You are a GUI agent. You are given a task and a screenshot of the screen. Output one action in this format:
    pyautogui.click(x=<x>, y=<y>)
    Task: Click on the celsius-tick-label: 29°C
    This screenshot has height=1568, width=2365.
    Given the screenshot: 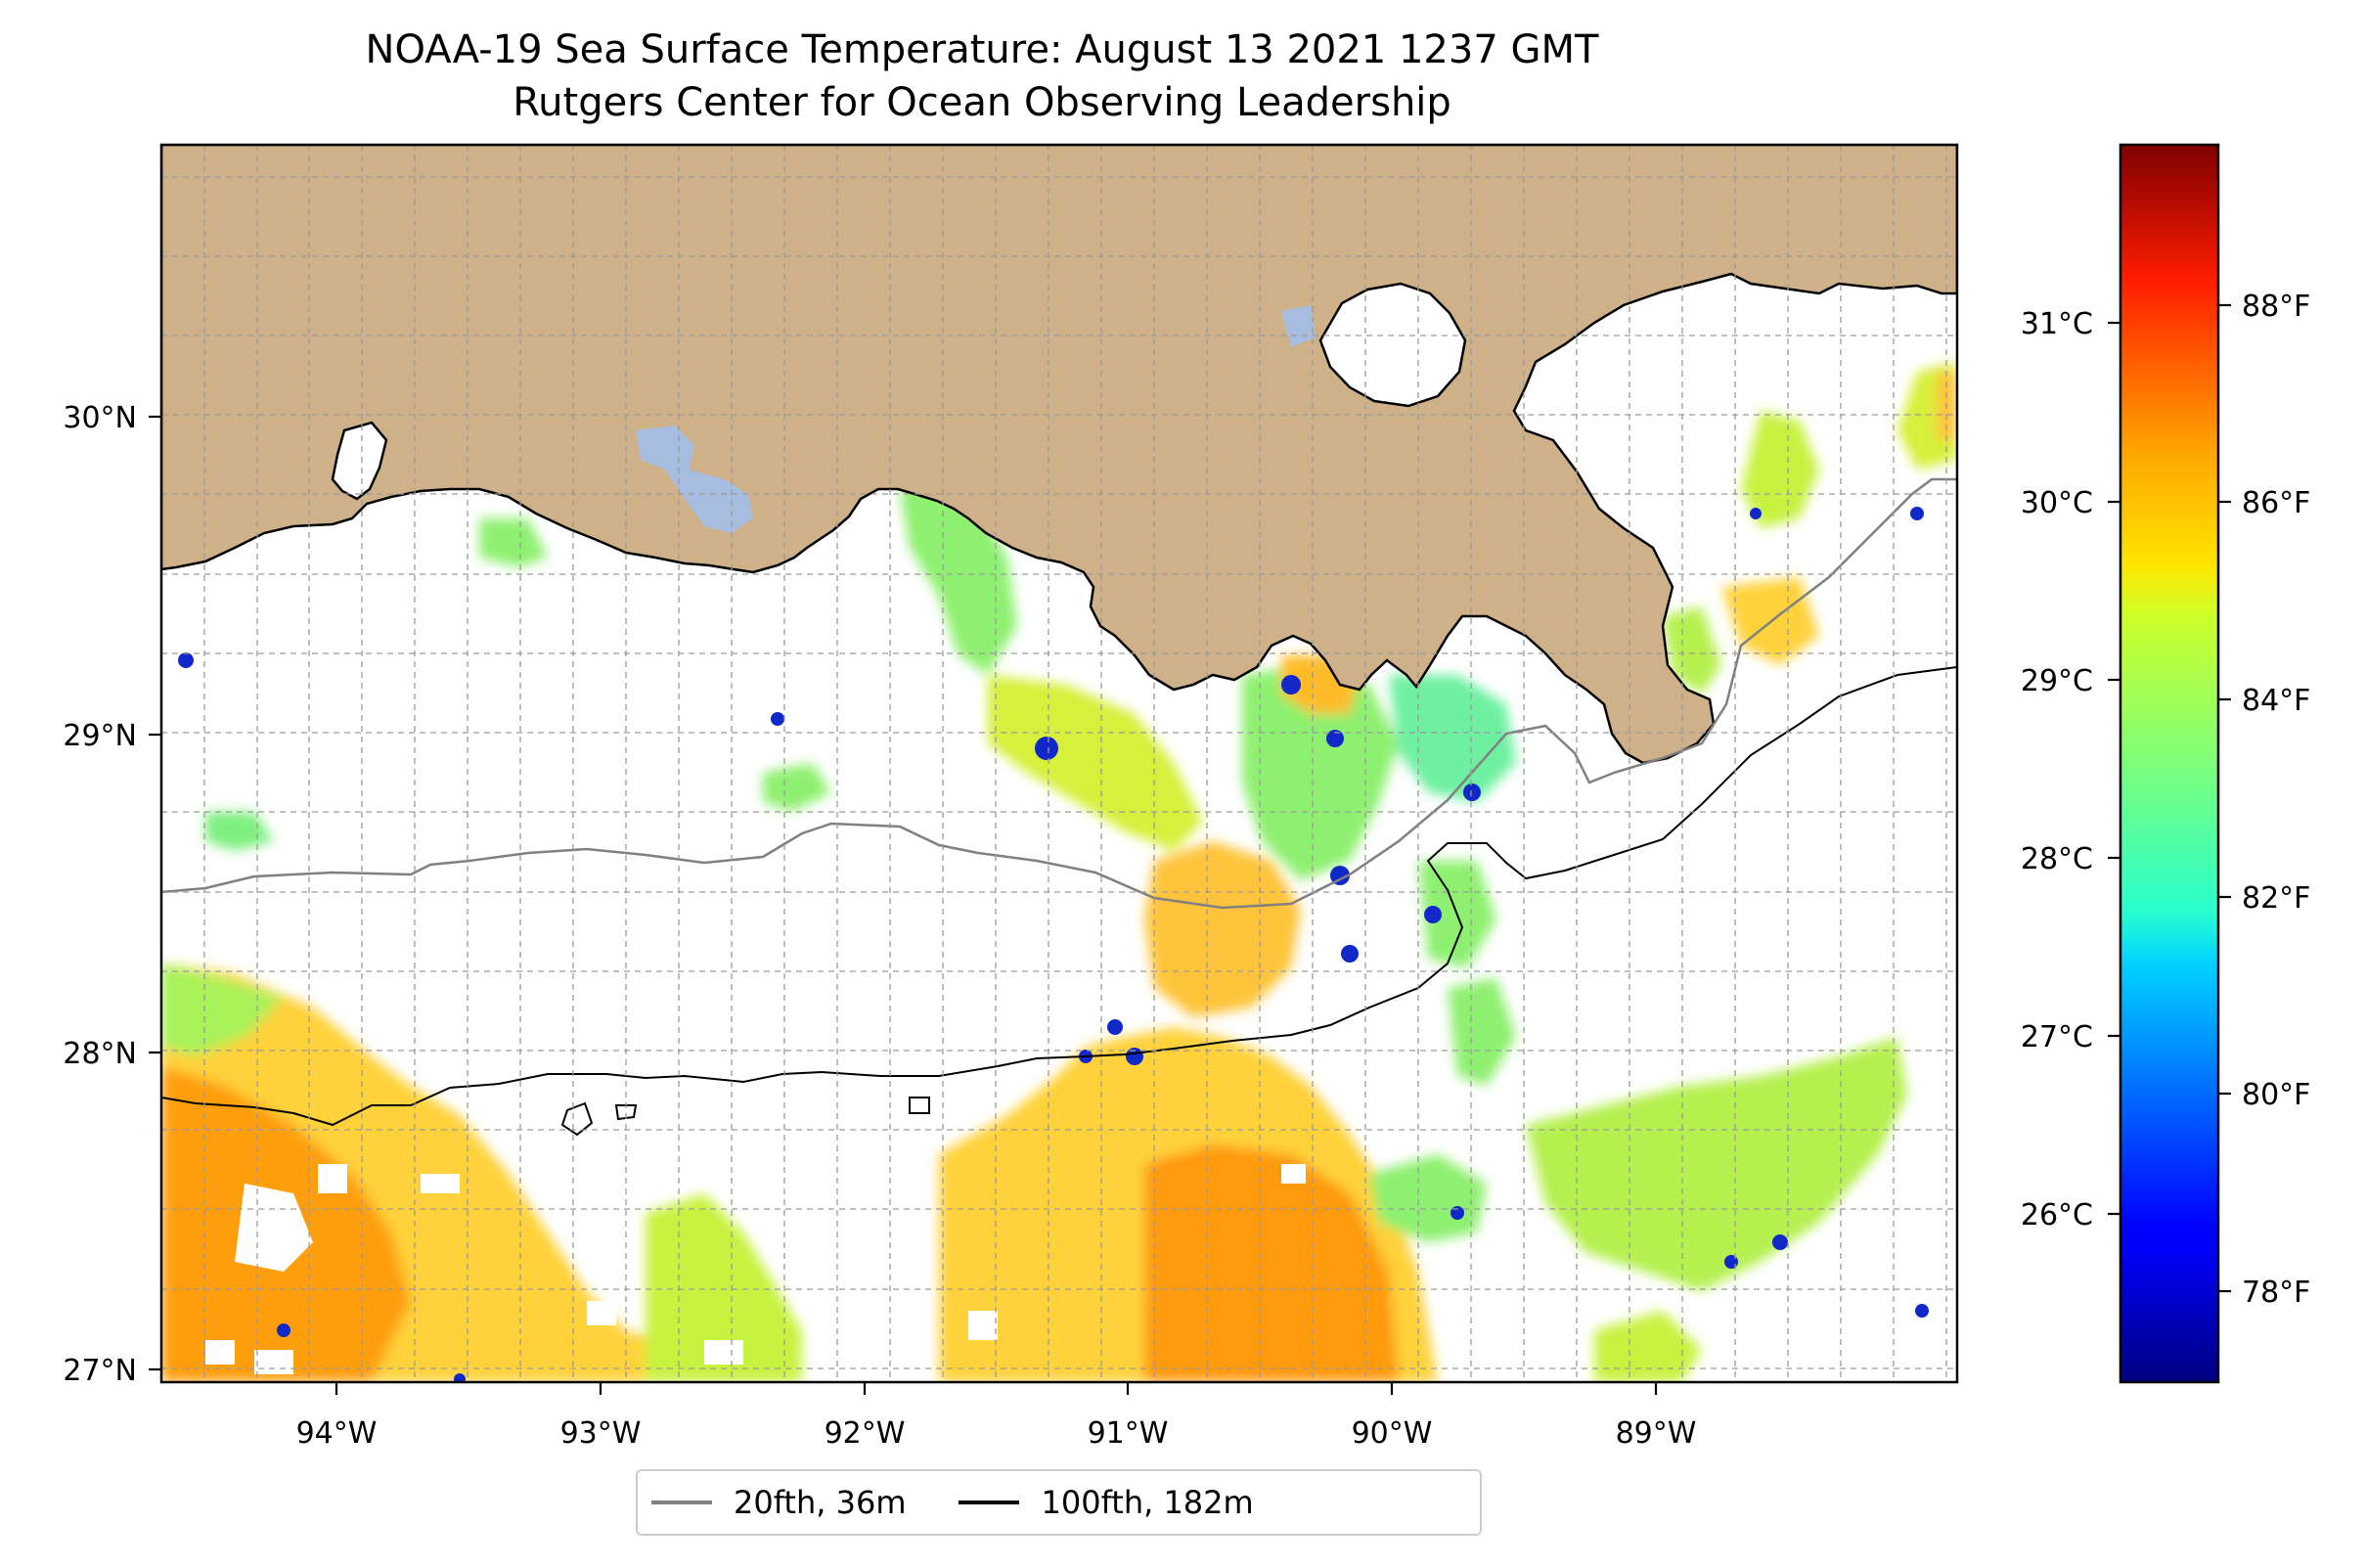 What is the action you would take?
    pyautogui.click(x=2057, y=681)
    